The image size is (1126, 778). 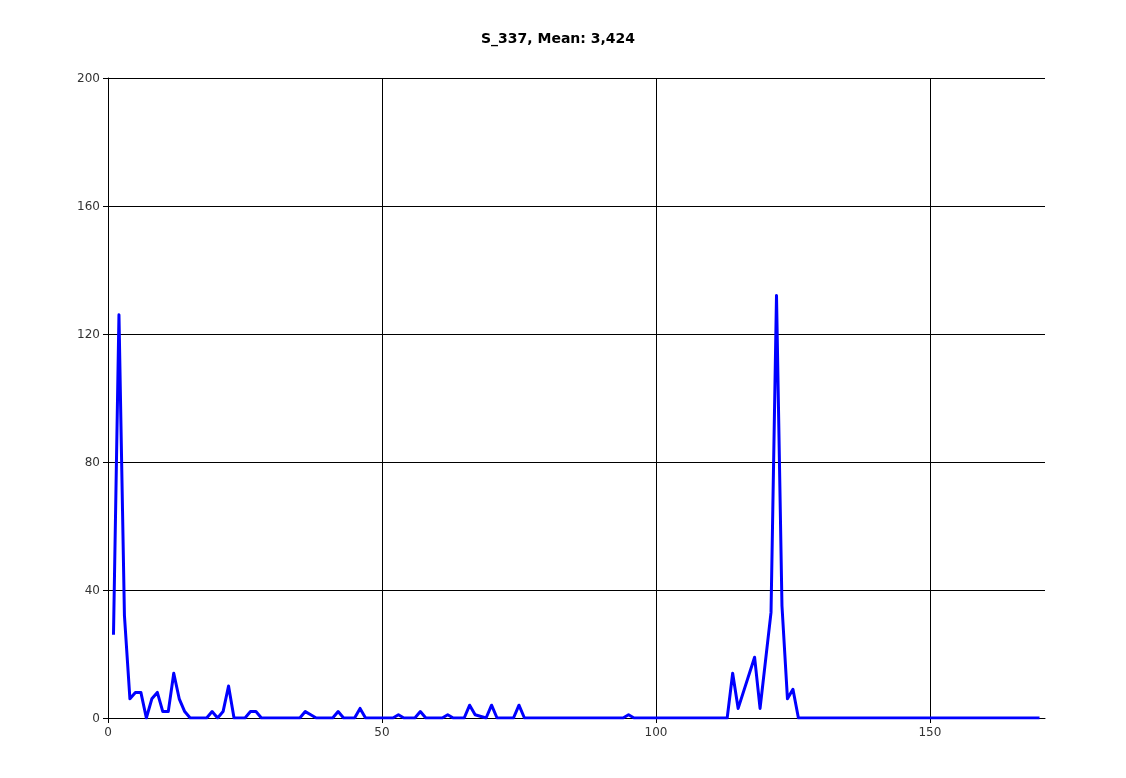 What do you see at coordinates (88, 206) in the screenshot?
I see `y-tick-label: 160` at bounding box center [88, 206].